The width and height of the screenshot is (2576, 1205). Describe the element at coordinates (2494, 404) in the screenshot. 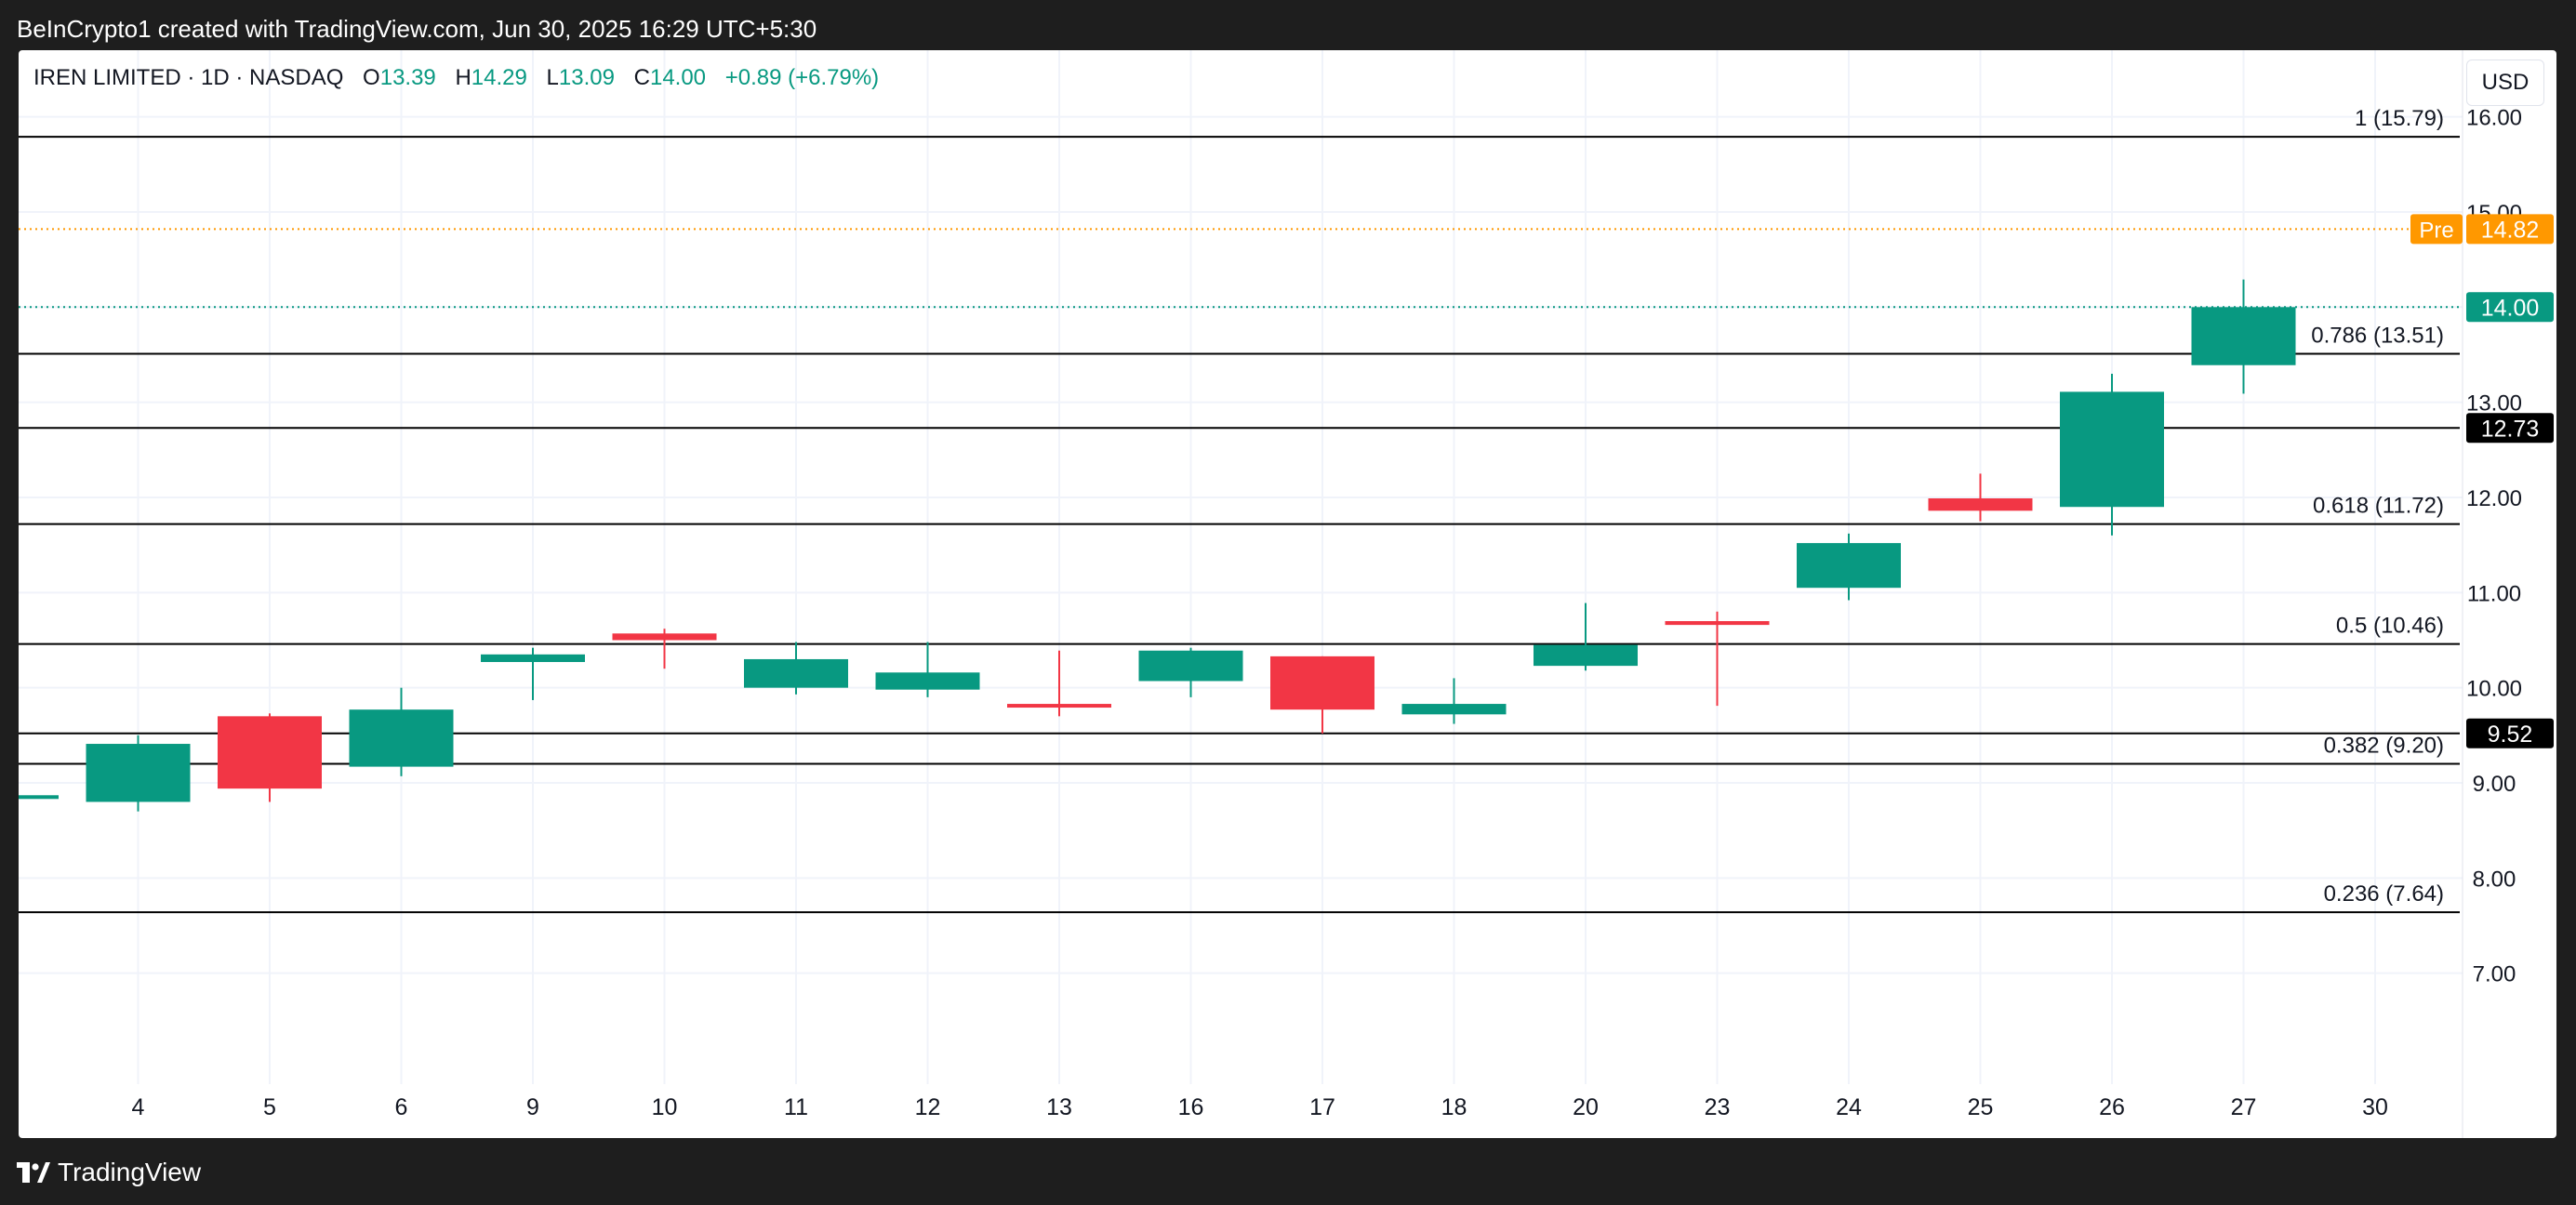

I see `y-tick-label: 13.00` at that location.